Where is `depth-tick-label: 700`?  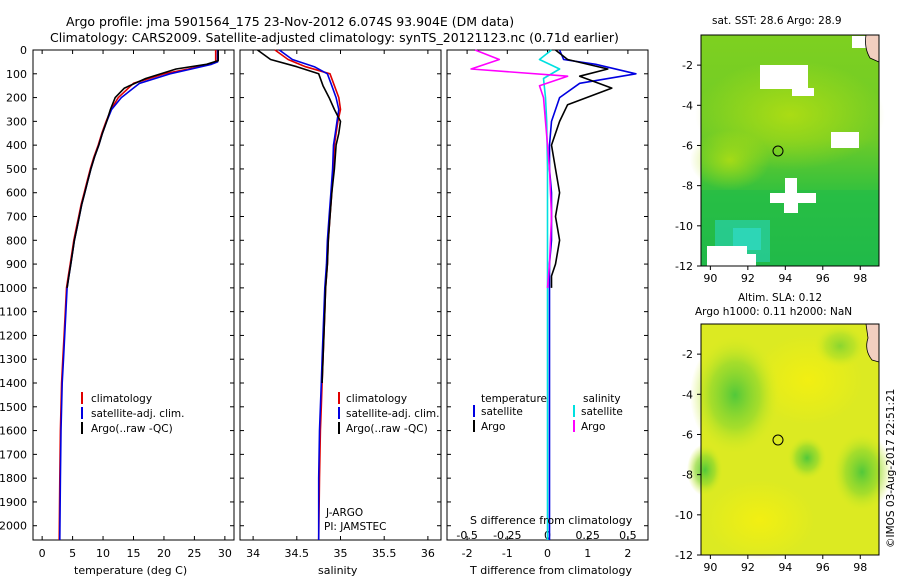 depth-tick-label: 700 is located at coordinates (16, 217).